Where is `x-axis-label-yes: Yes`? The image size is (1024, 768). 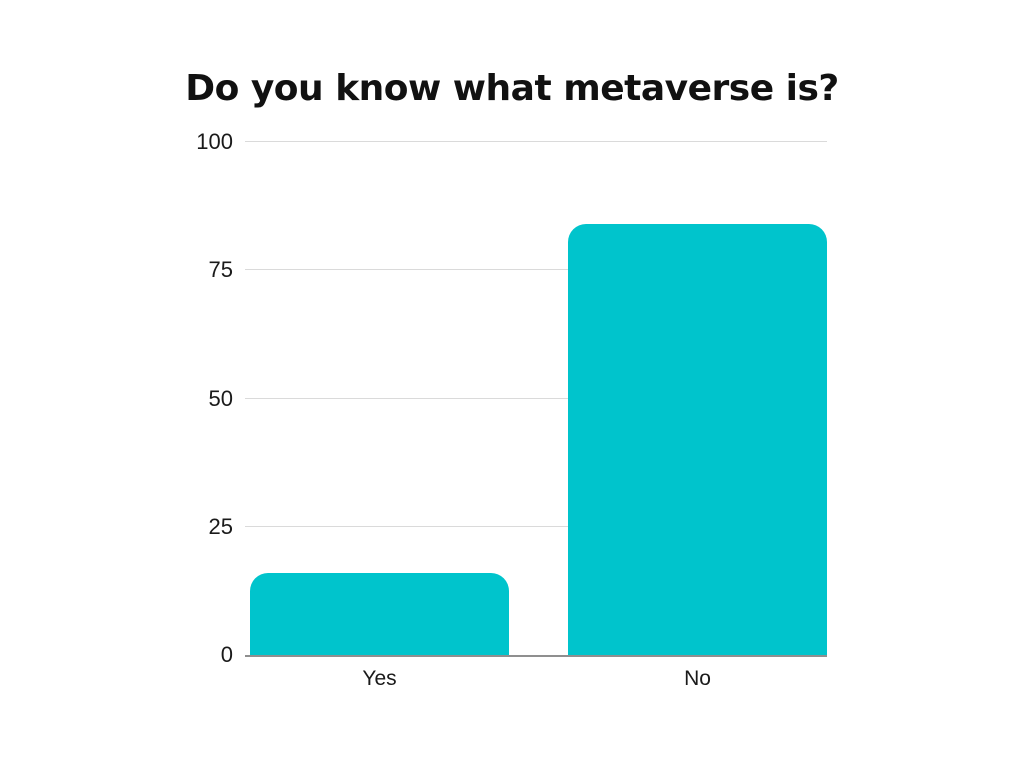 x-axis-label-yes: Yes is located at coordinates (379, 678).